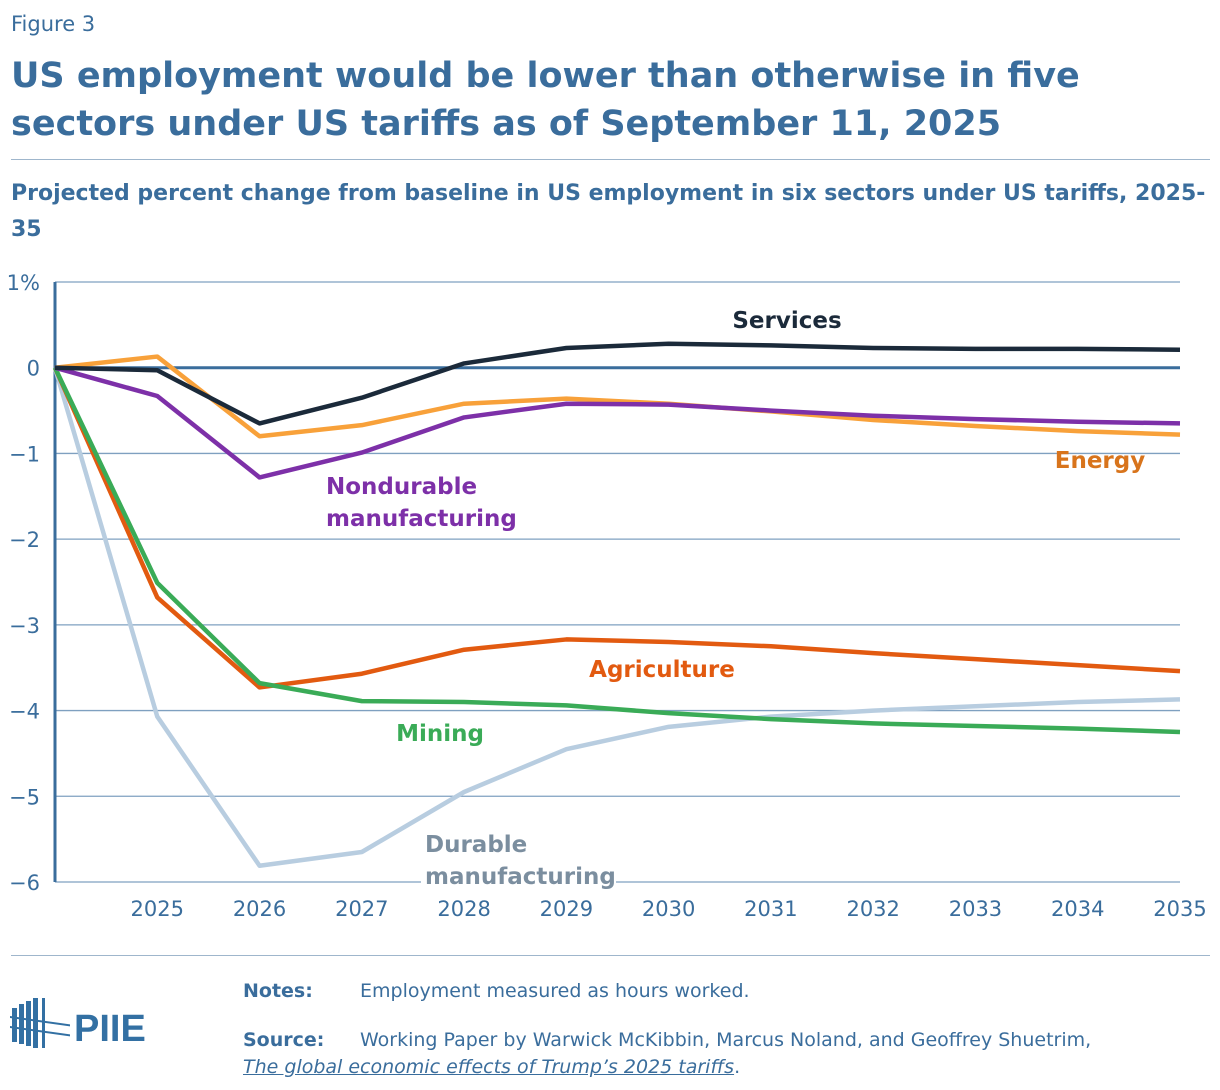  What do you see at coordinates (24, 626) in the screenshot?
I see `y-tick-label: −3` at bounding box center [24, 626].